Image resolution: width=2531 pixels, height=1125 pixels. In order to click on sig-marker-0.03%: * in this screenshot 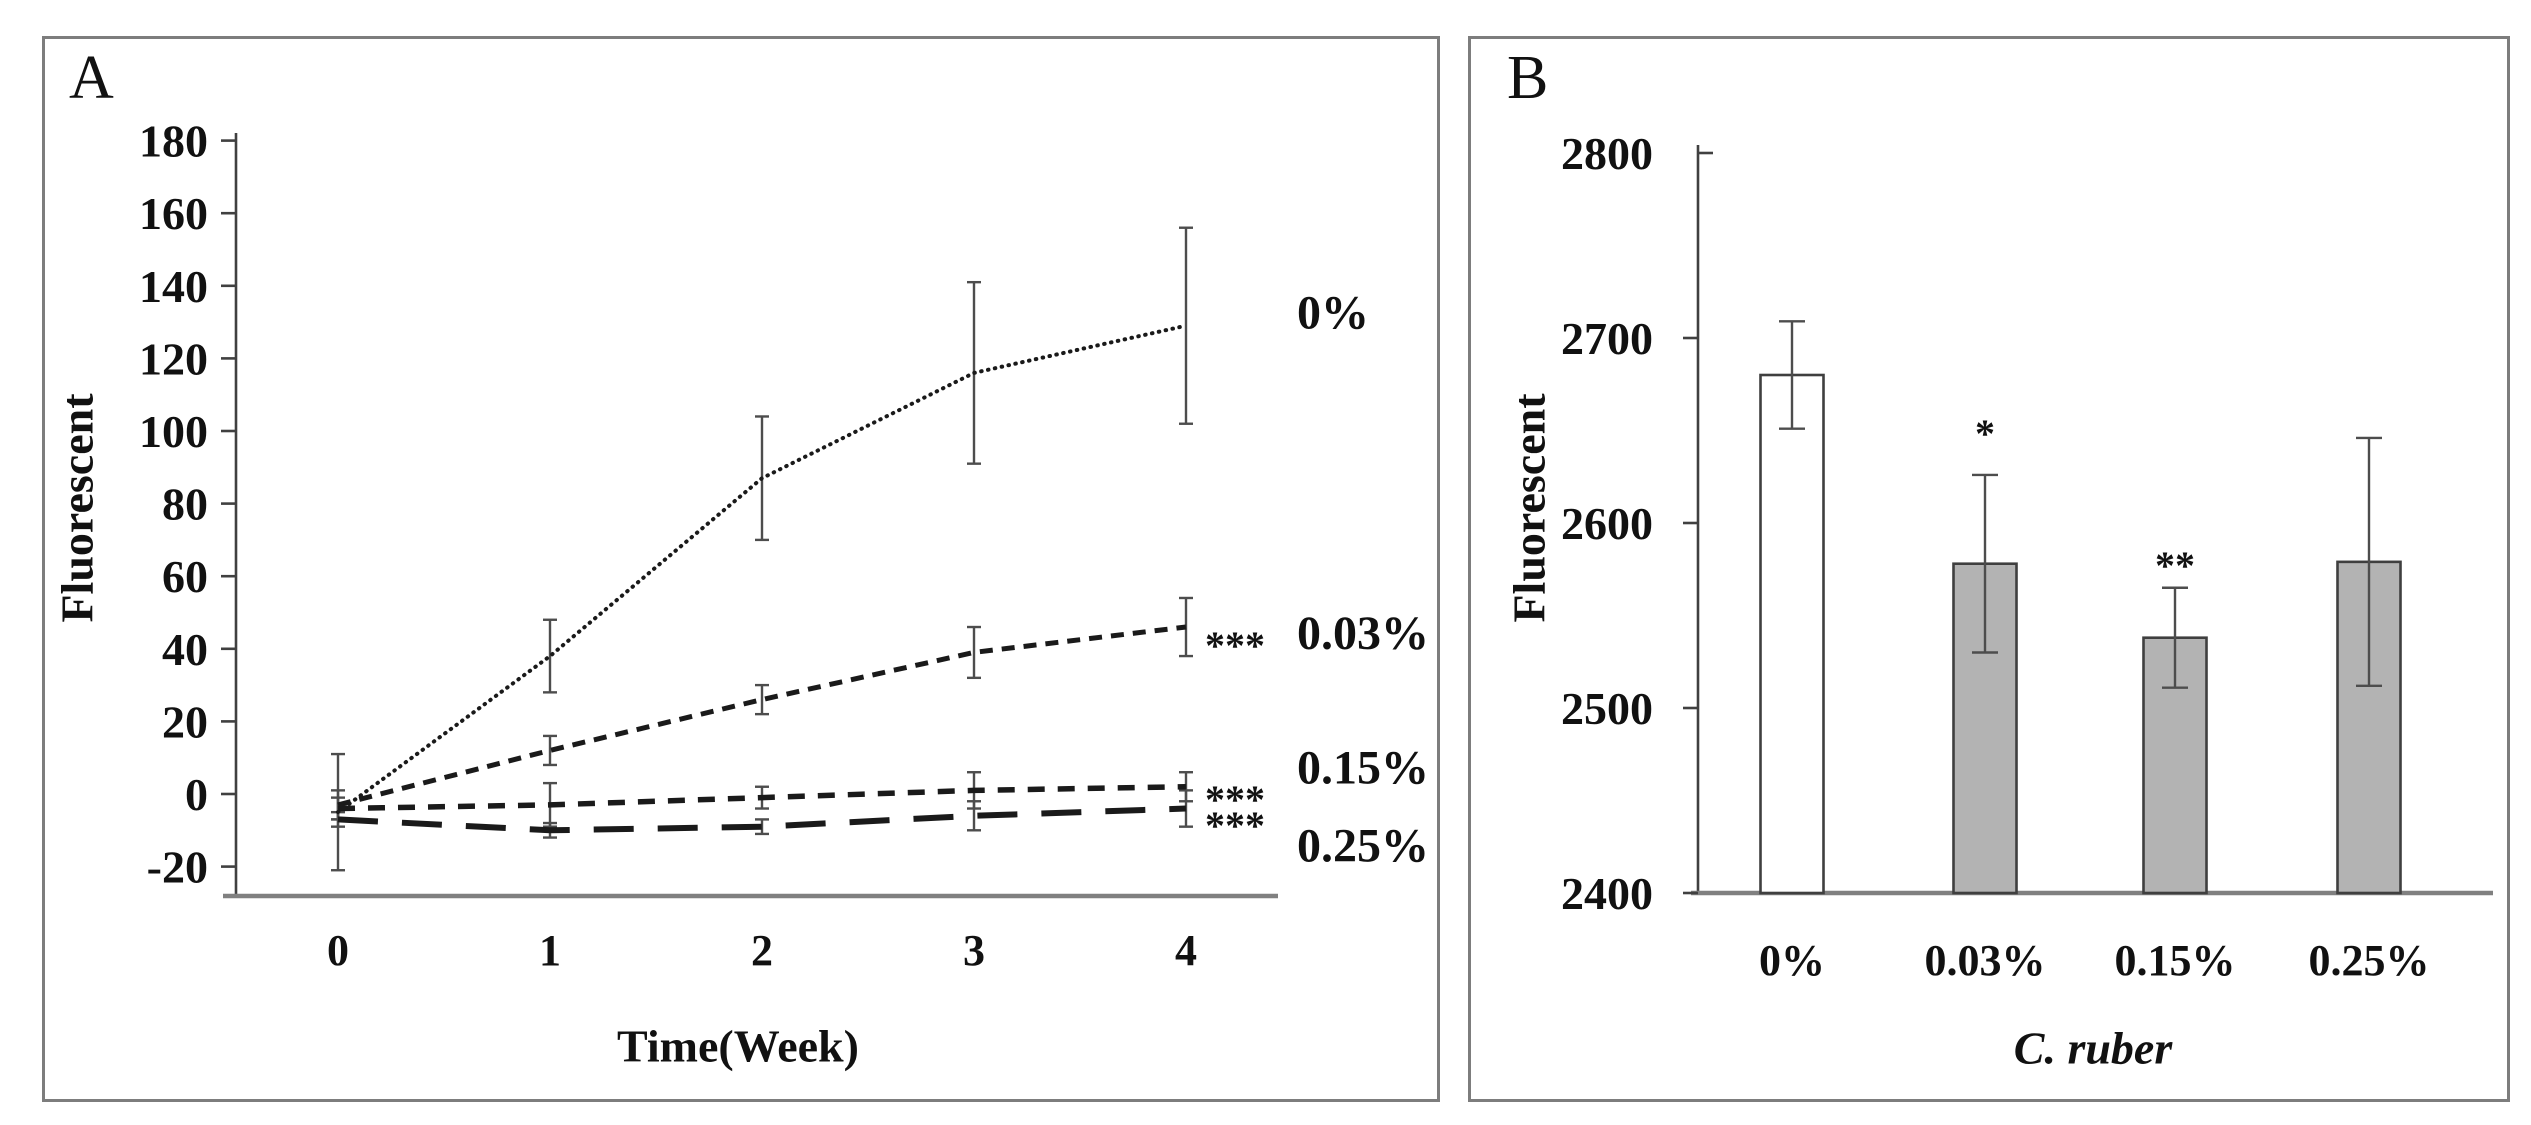, I will do `click(1985, 433)`.